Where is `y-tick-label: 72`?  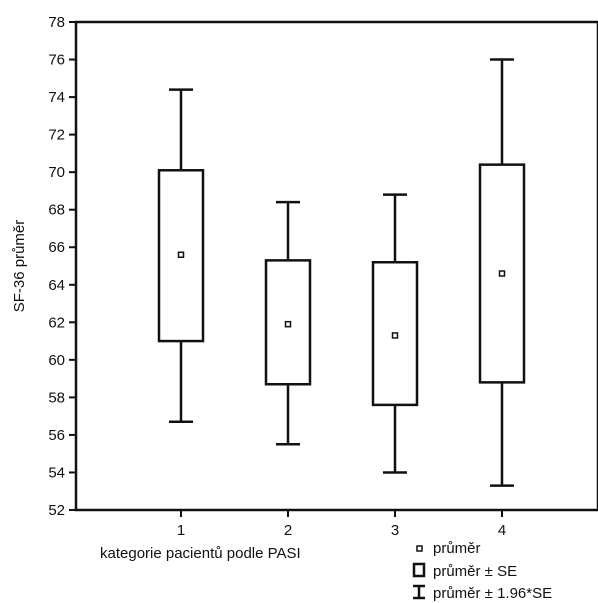
y-tick-label: 72 is located at coordinates (56, 135).